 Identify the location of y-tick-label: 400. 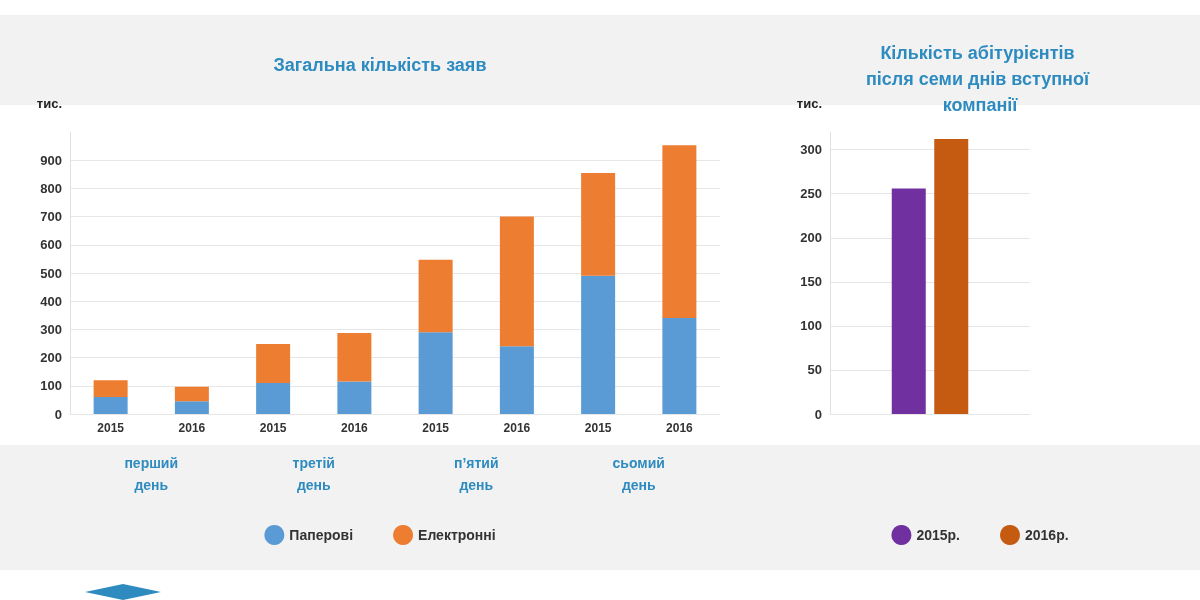
(51, 301).